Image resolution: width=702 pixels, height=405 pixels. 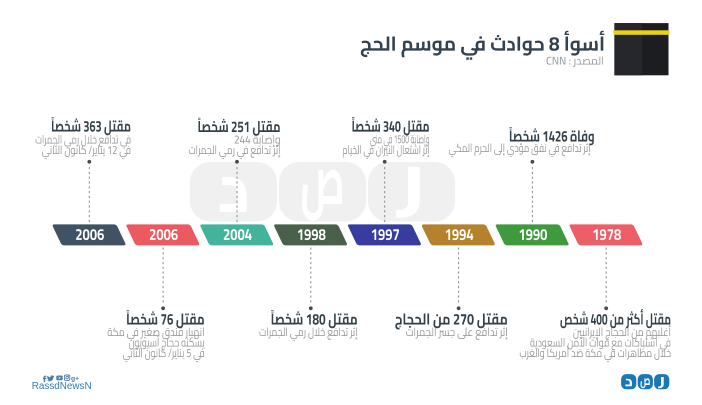 I want to click on svg-text: RassdNewsN, so click(x=62, y=386).